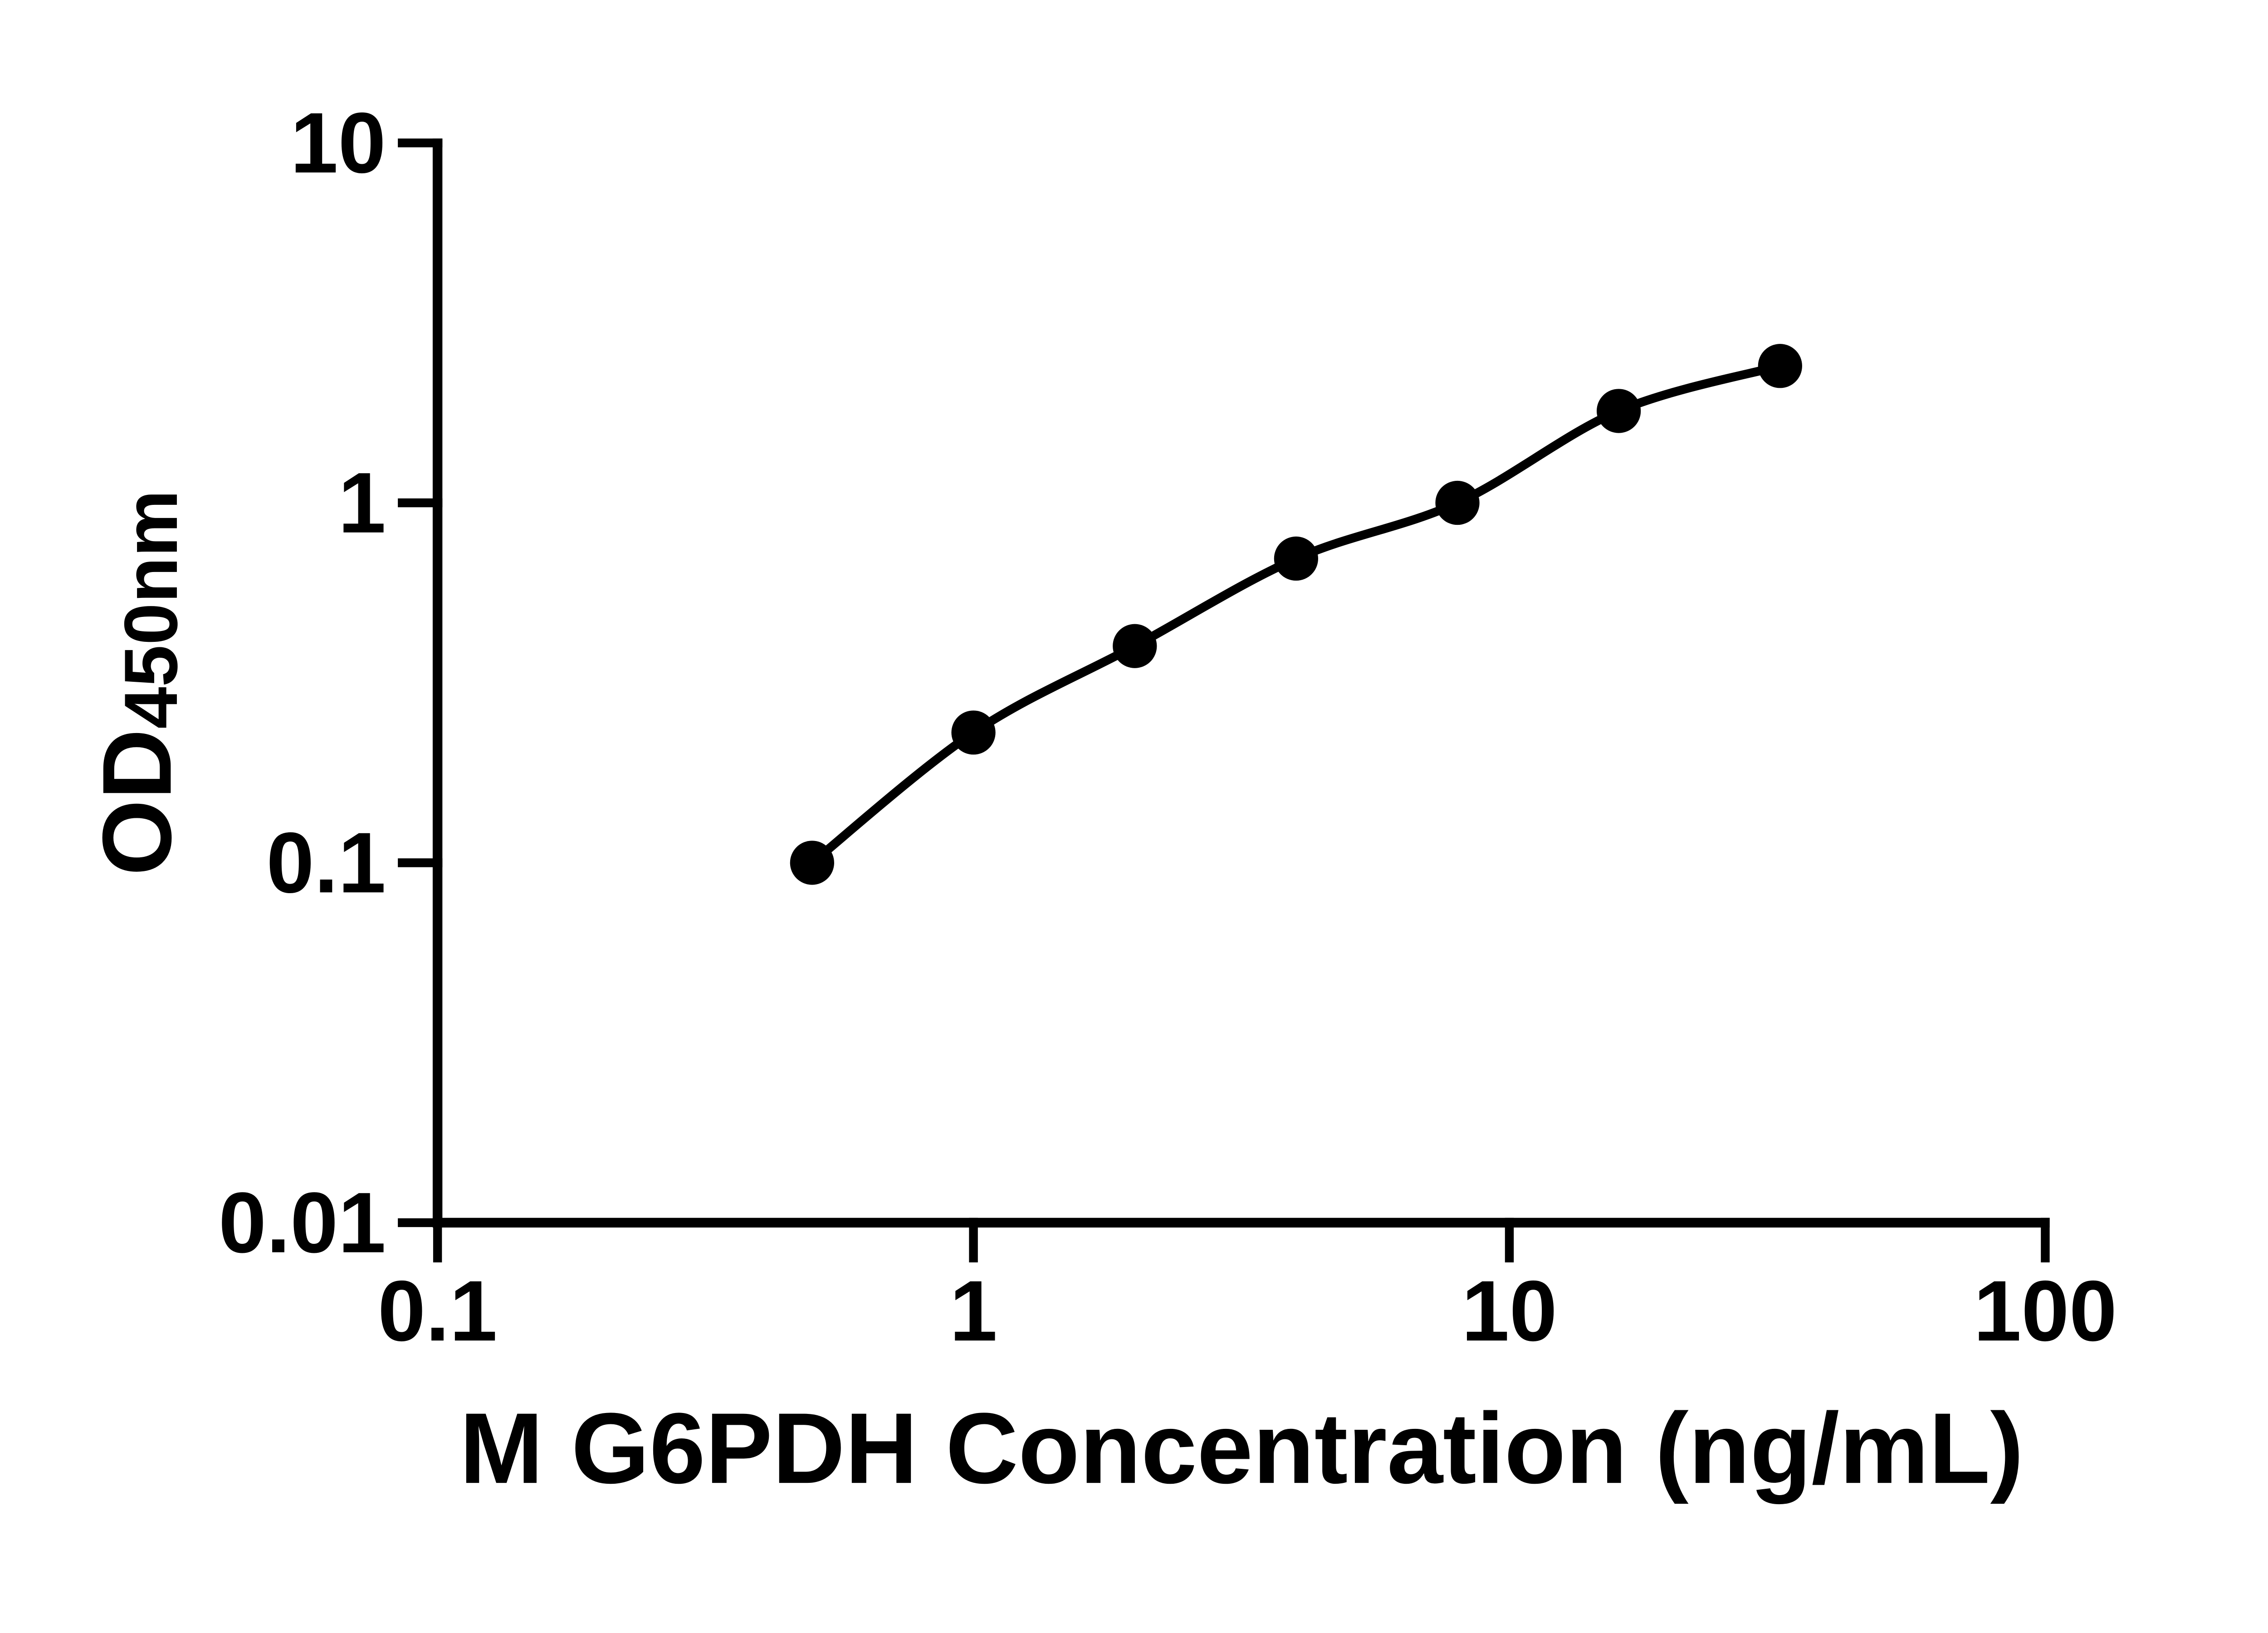 This screenshot has height=1633, width=2268. I want to click on series-layer, so click(1296, 614).